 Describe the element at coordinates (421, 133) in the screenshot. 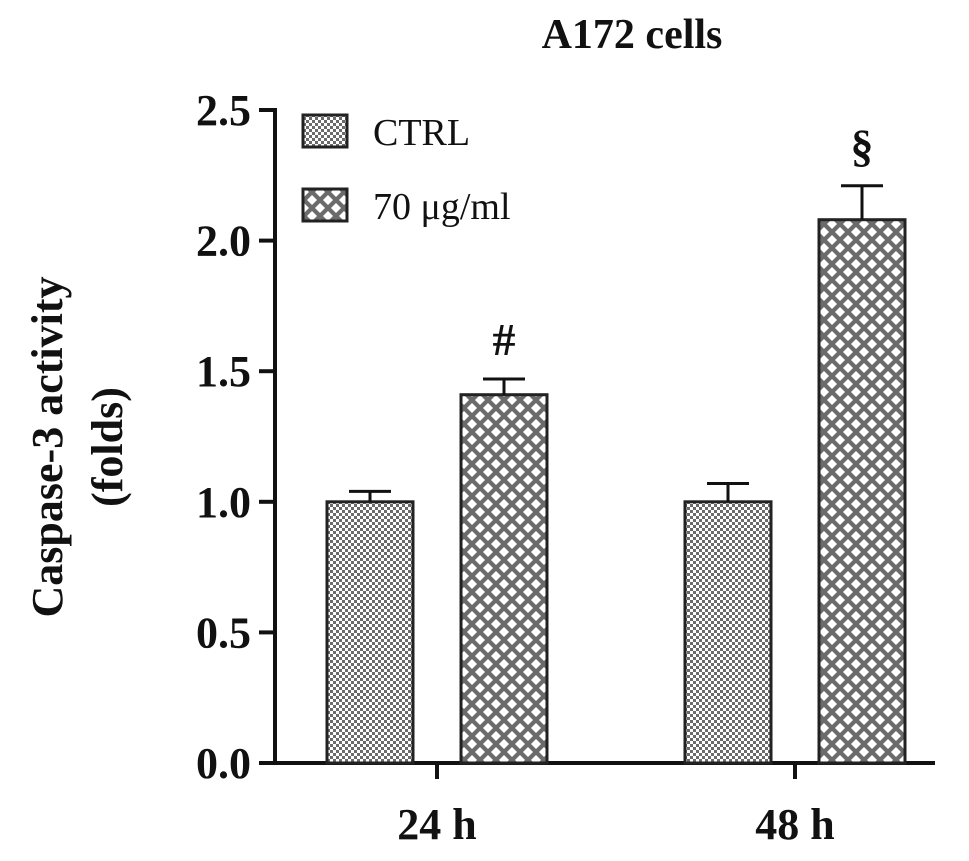

I see `legend-label: CTRL` at that location.